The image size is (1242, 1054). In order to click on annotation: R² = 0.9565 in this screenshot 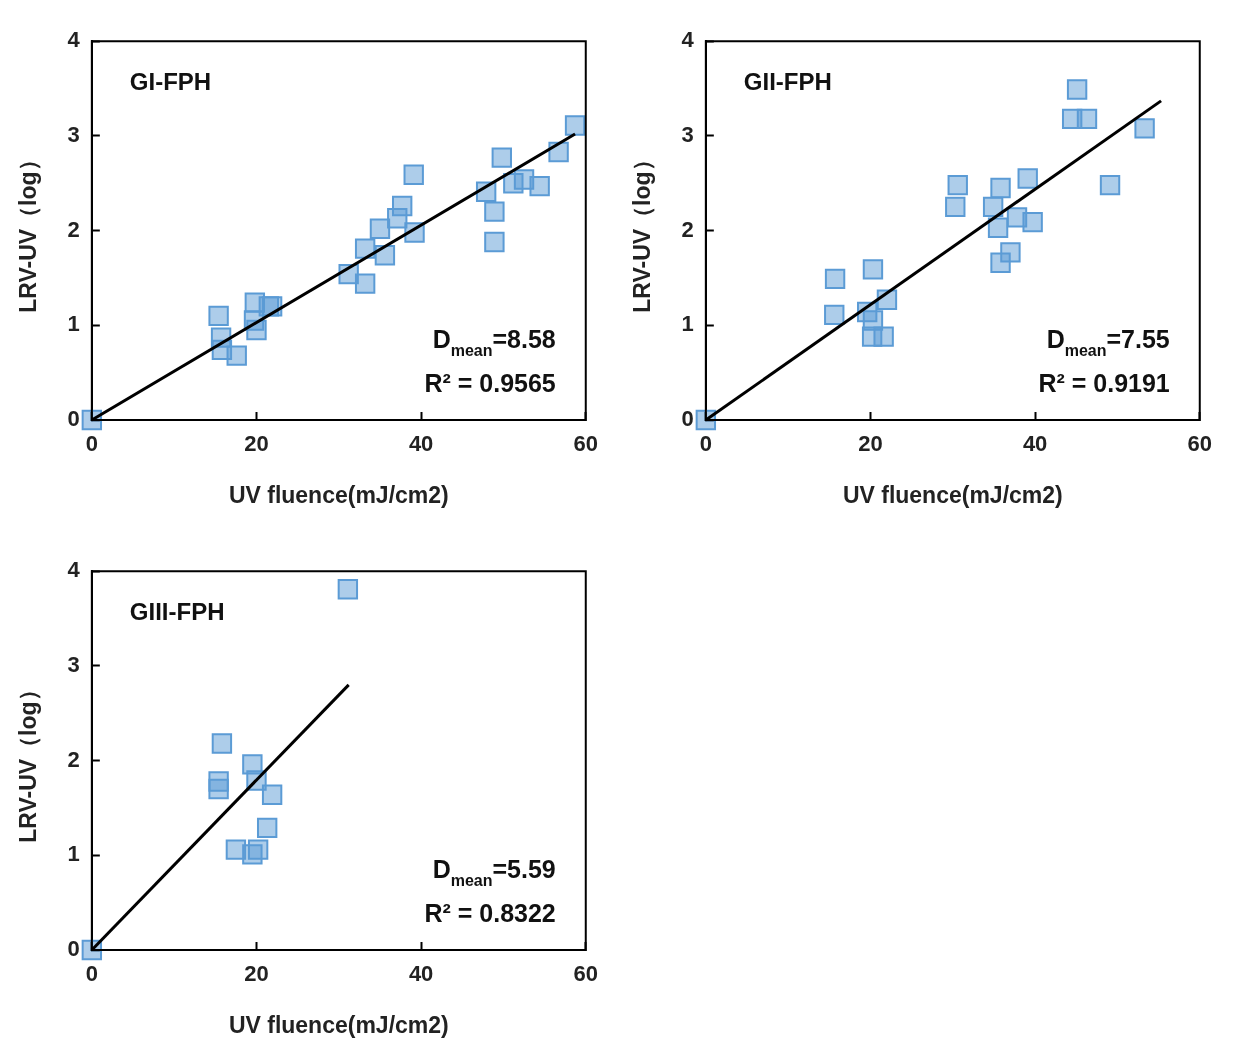, I will do `click(490, 383)`.